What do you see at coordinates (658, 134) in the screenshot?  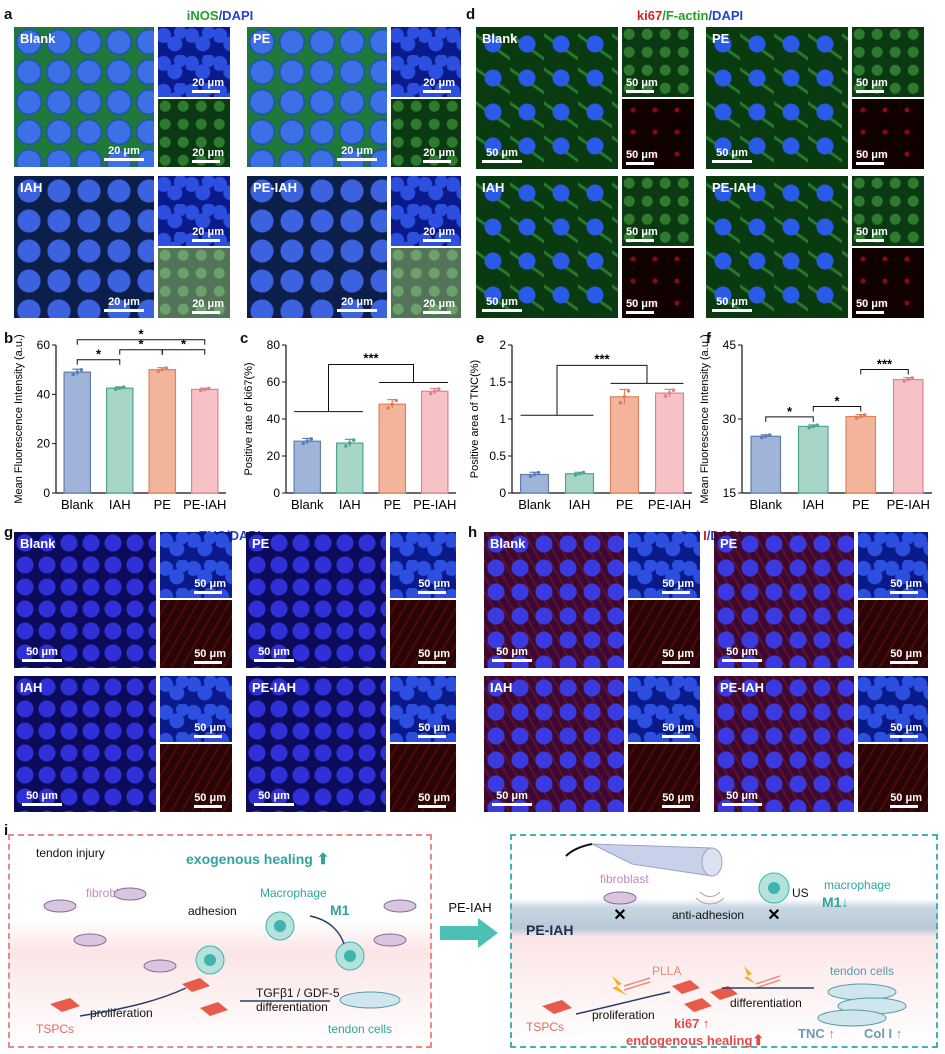 I see `micrograph-d-blank-ki67: 50 μm` at bounding box center [658, 134].